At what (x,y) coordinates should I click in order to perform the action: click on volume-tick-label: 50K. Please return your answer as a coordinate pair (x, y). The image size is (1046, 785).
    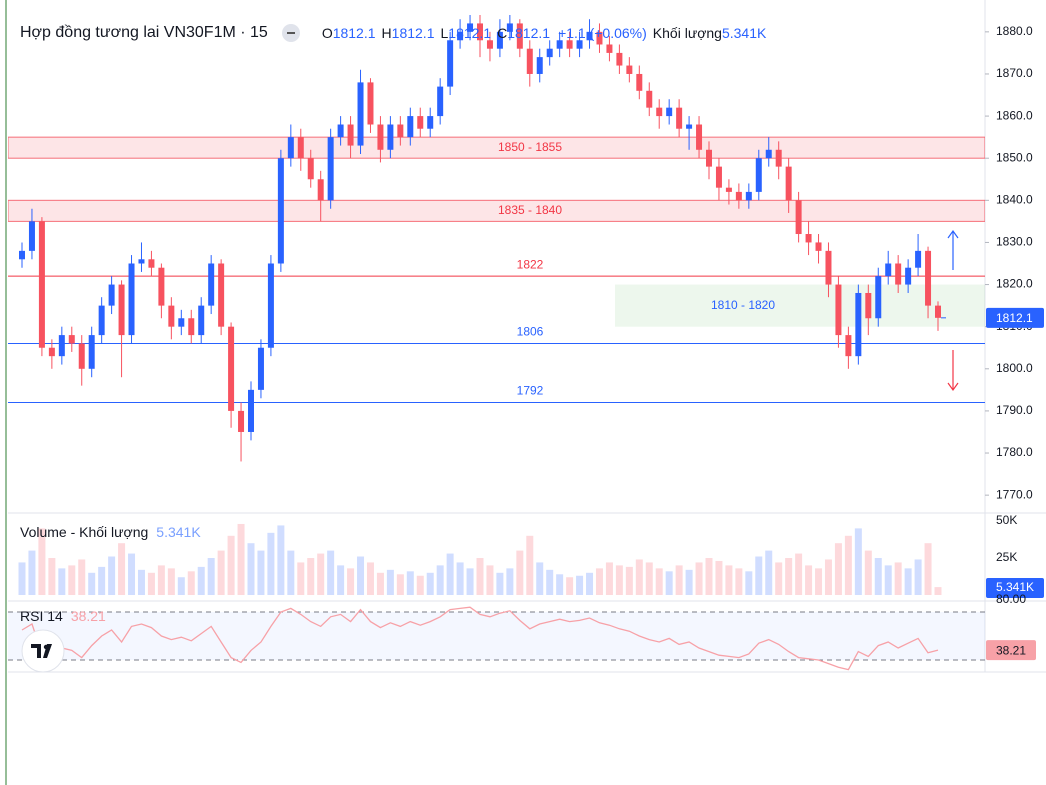
    Looking at the image, I should click on (1006, 520).